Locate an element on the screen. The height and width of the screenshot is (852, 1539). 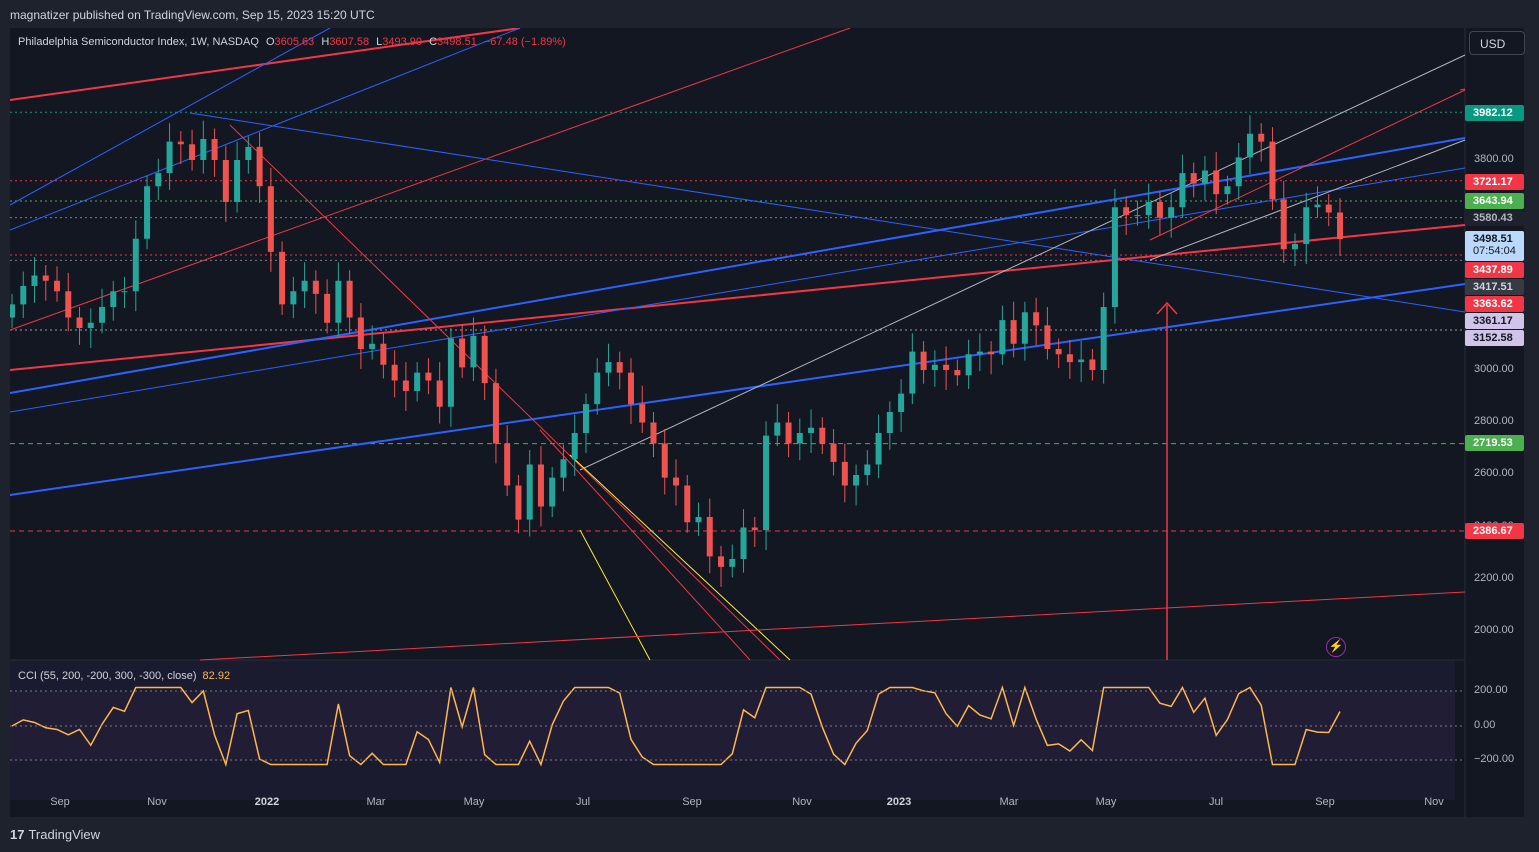
time-tick-label: 2022 is located at coordinates (267, 802).